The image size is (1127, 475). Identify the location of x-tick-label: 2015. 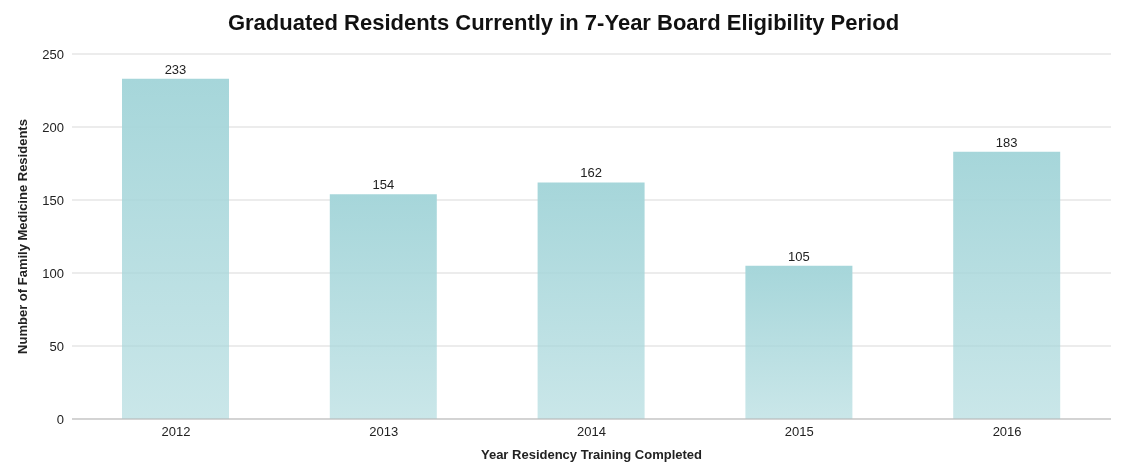
(799, 432).